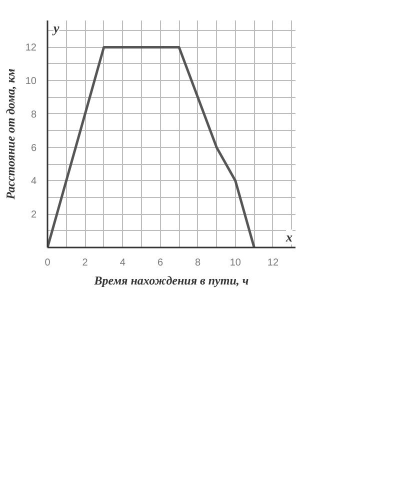  What do you see at coordinates (160, 263) in the screenshot?
I see `x-tick-label: 6` at bounding box center [160, 263].